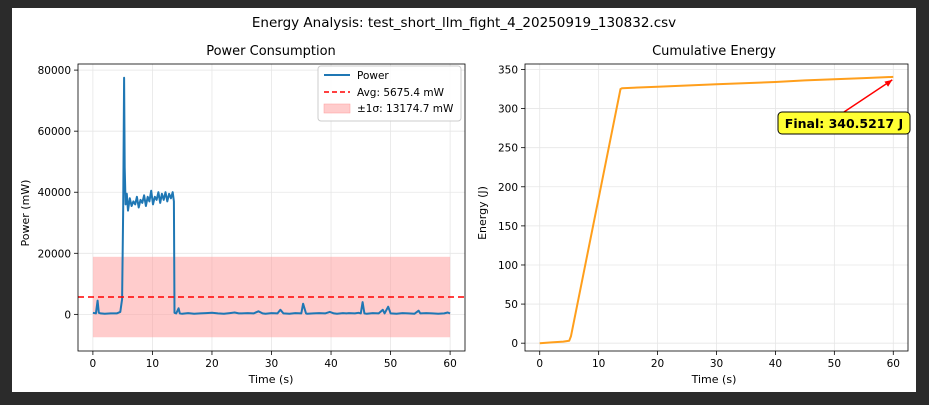  What do you see at coordinates (508, 70) in the screenshot?
I see `y-tick-label: 350` at bounding box center [508, 70].